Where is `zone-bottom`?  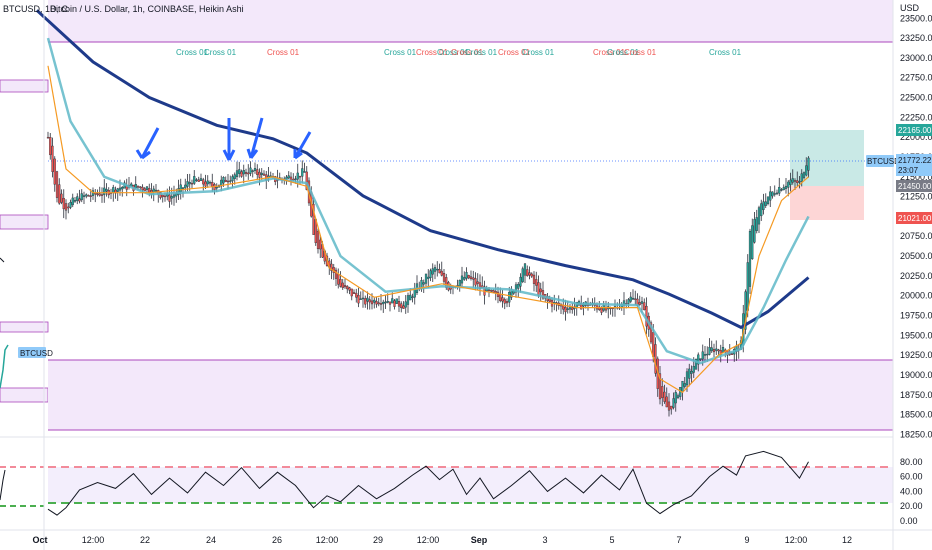
zone-bottom is located at coordinates (470, 395).